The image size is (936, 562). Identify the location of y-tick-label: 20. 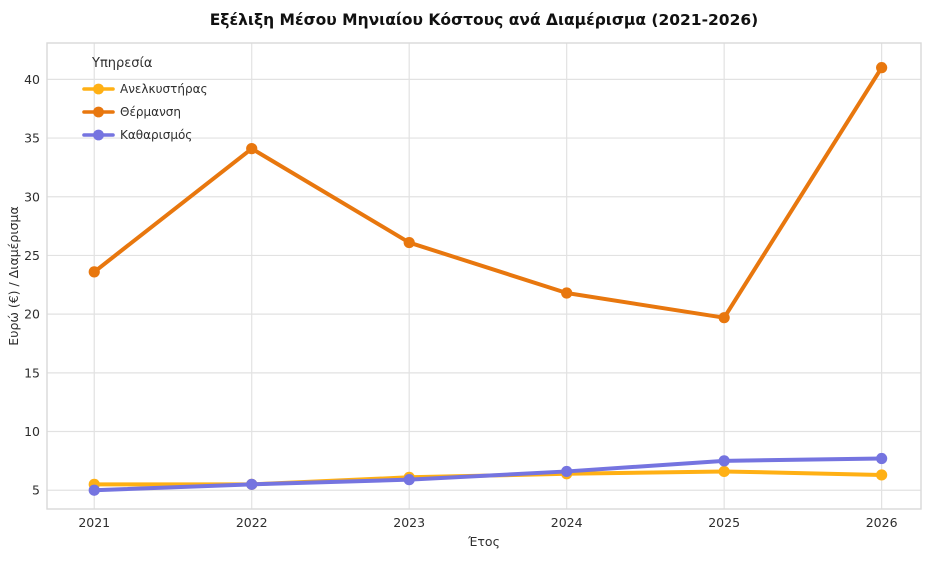
(32, 314).